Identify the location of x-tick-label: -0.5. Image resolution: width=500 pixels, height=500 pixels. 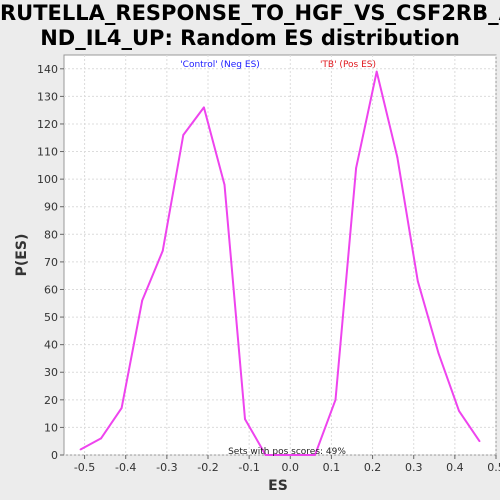
(84, 467).